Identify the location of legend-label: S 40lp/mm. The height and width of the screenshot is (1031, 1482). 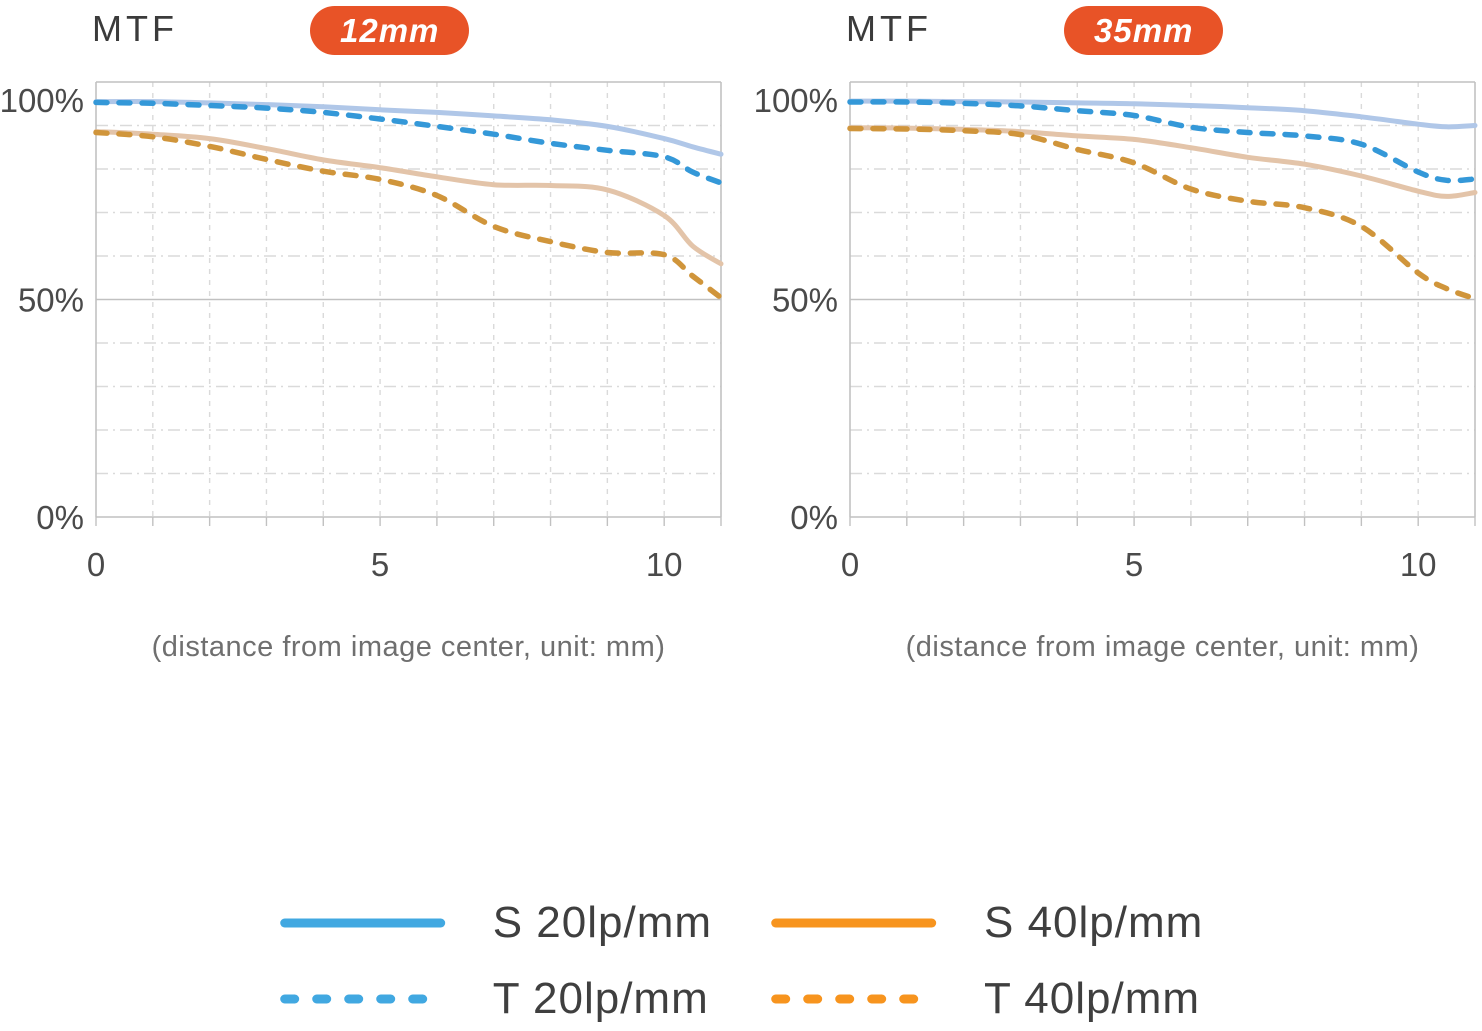
(1094, 922).